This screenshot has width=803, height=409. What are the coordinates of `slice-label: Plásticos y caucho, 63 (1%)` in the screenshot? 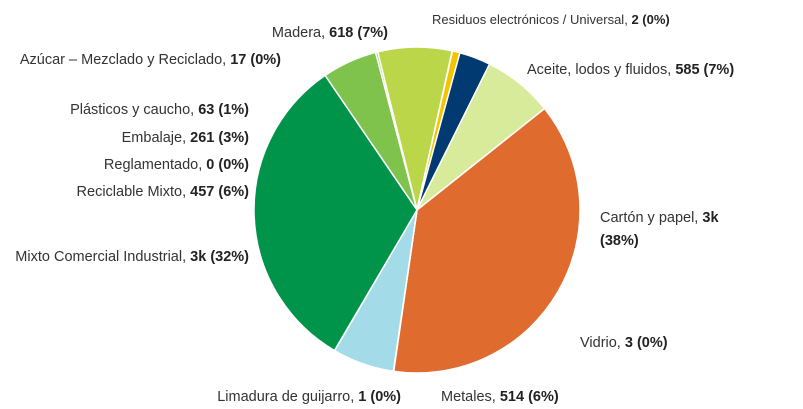 It's located at (159, 110).